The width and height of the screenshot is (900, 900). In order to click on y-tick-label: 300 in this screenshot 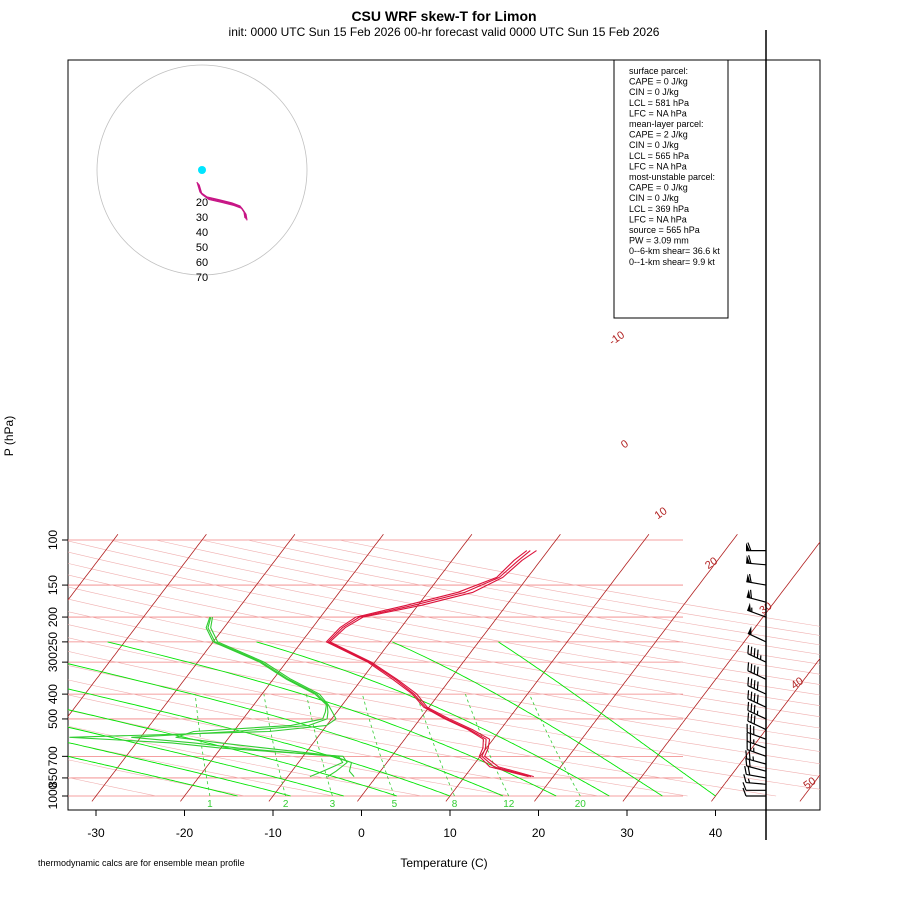, I will do `click(53, 662)`.